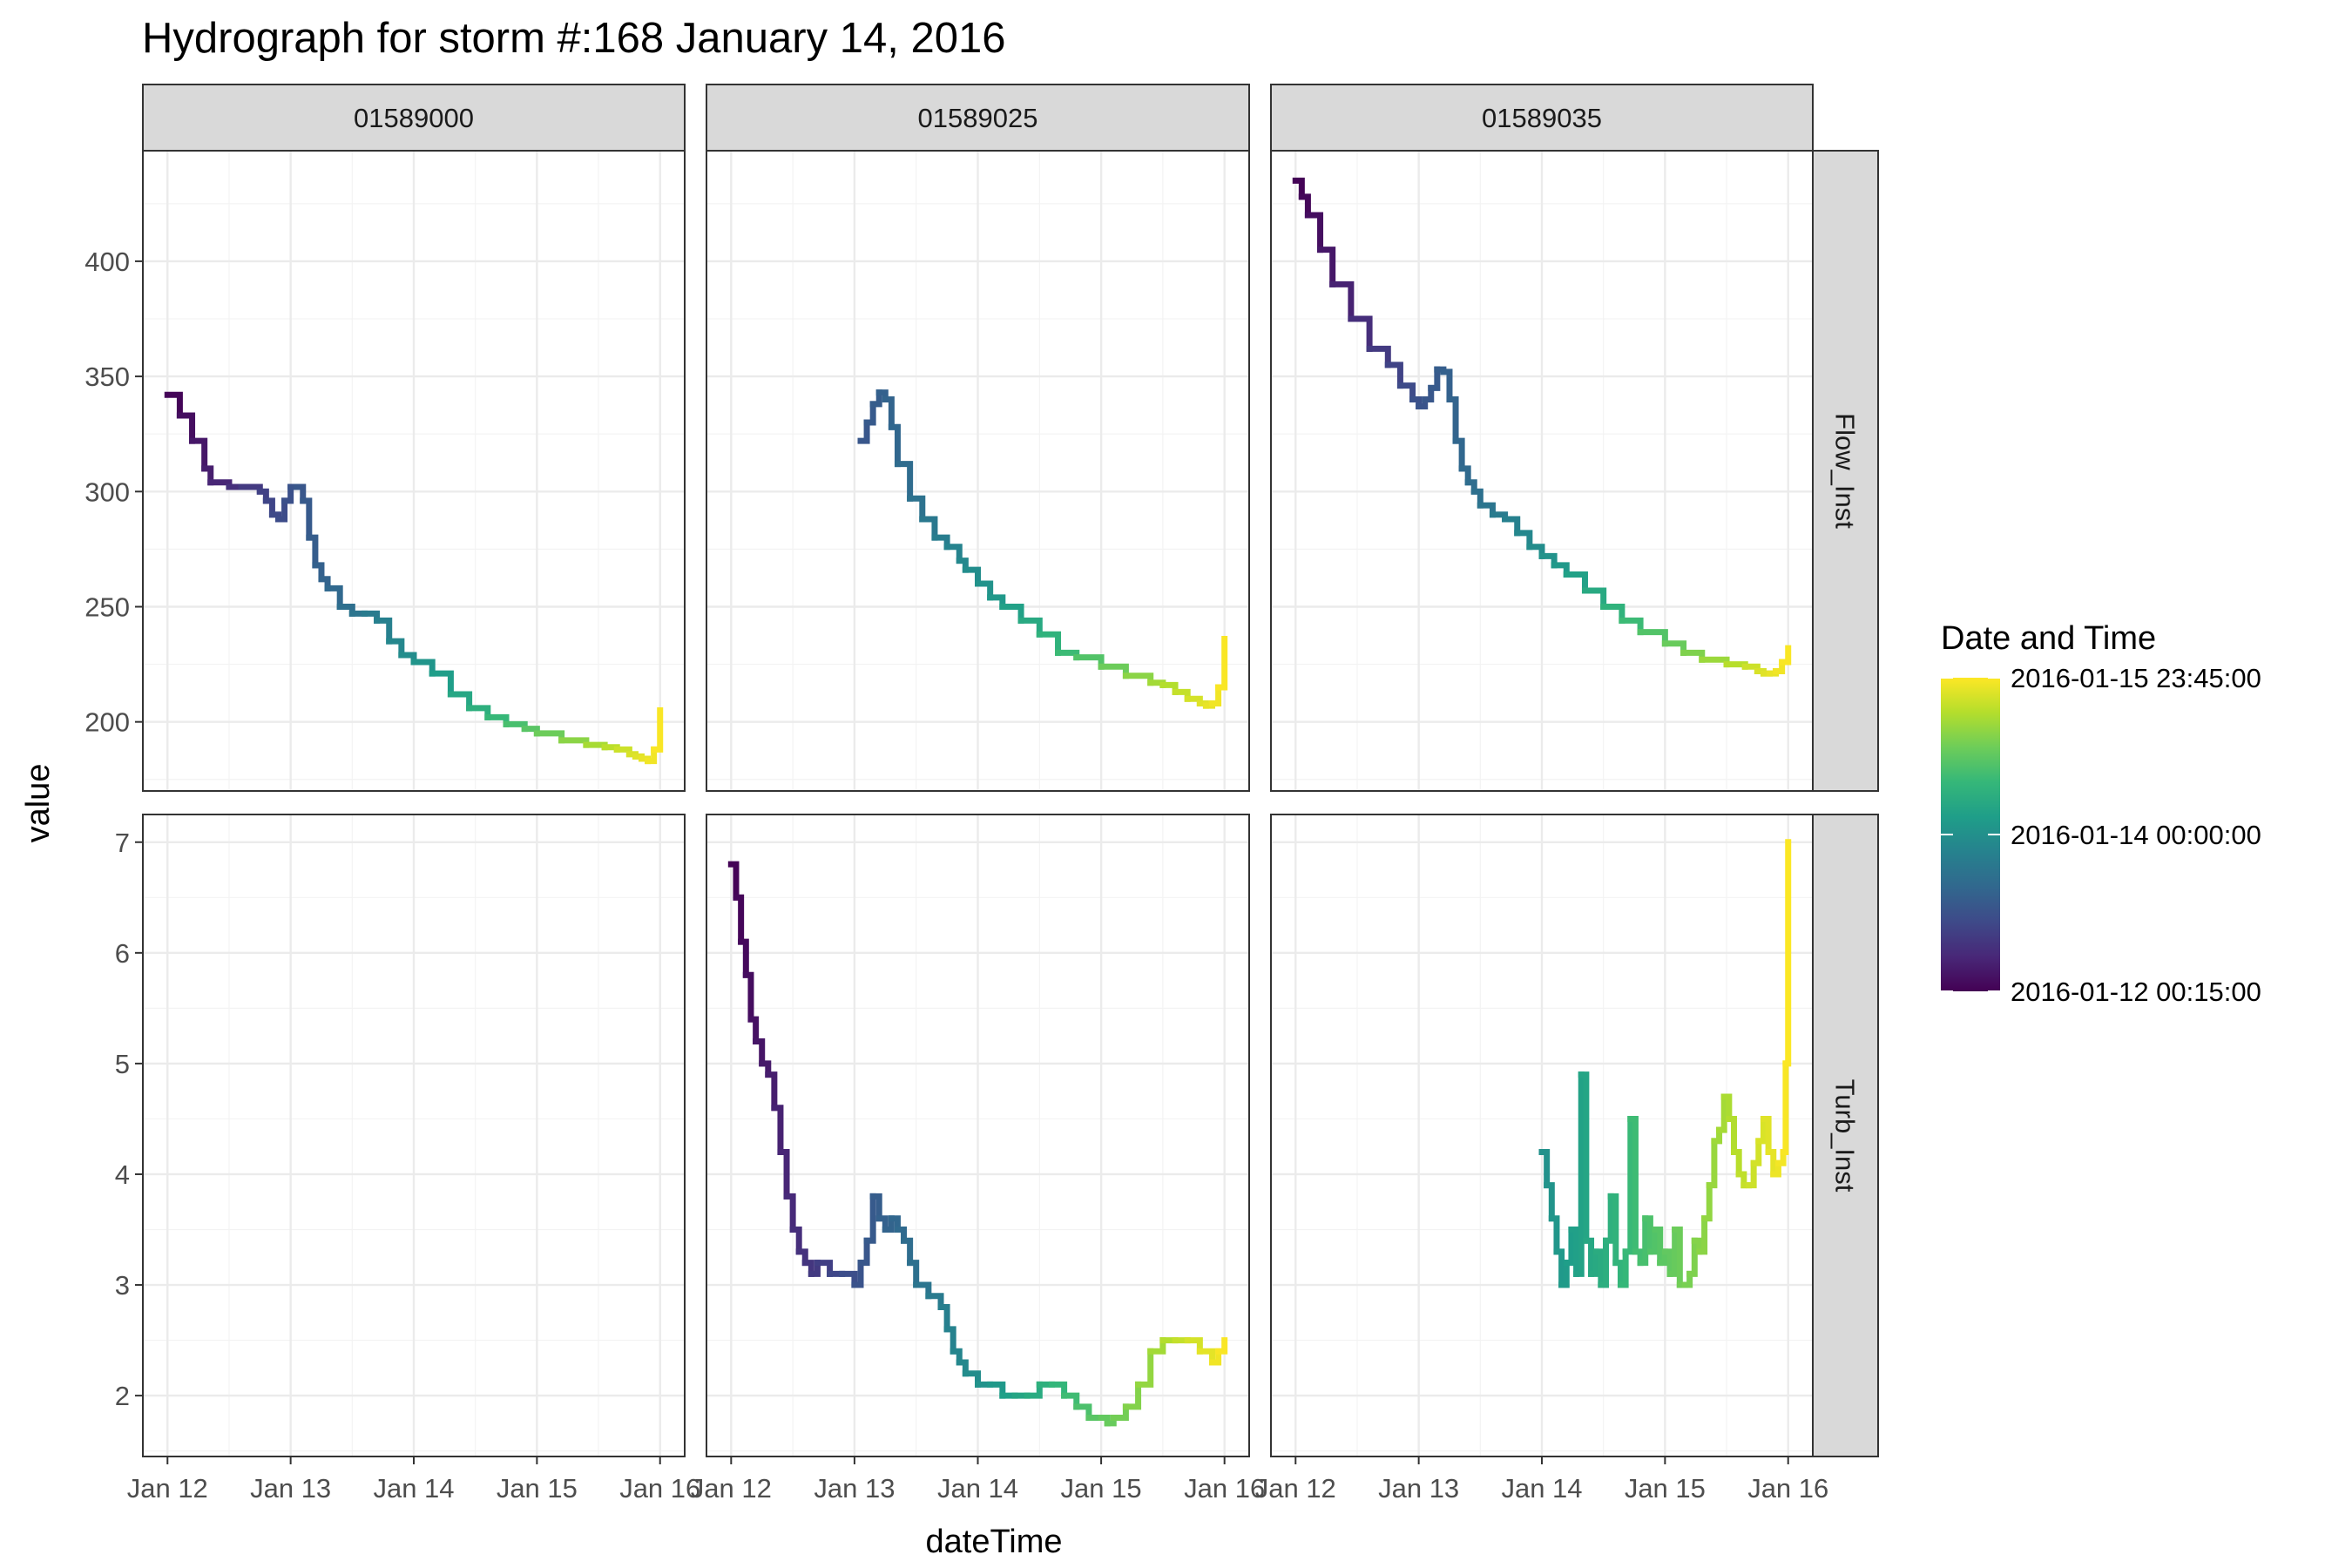  I want to click on y-tick-label: 2, so click(122, 1396).